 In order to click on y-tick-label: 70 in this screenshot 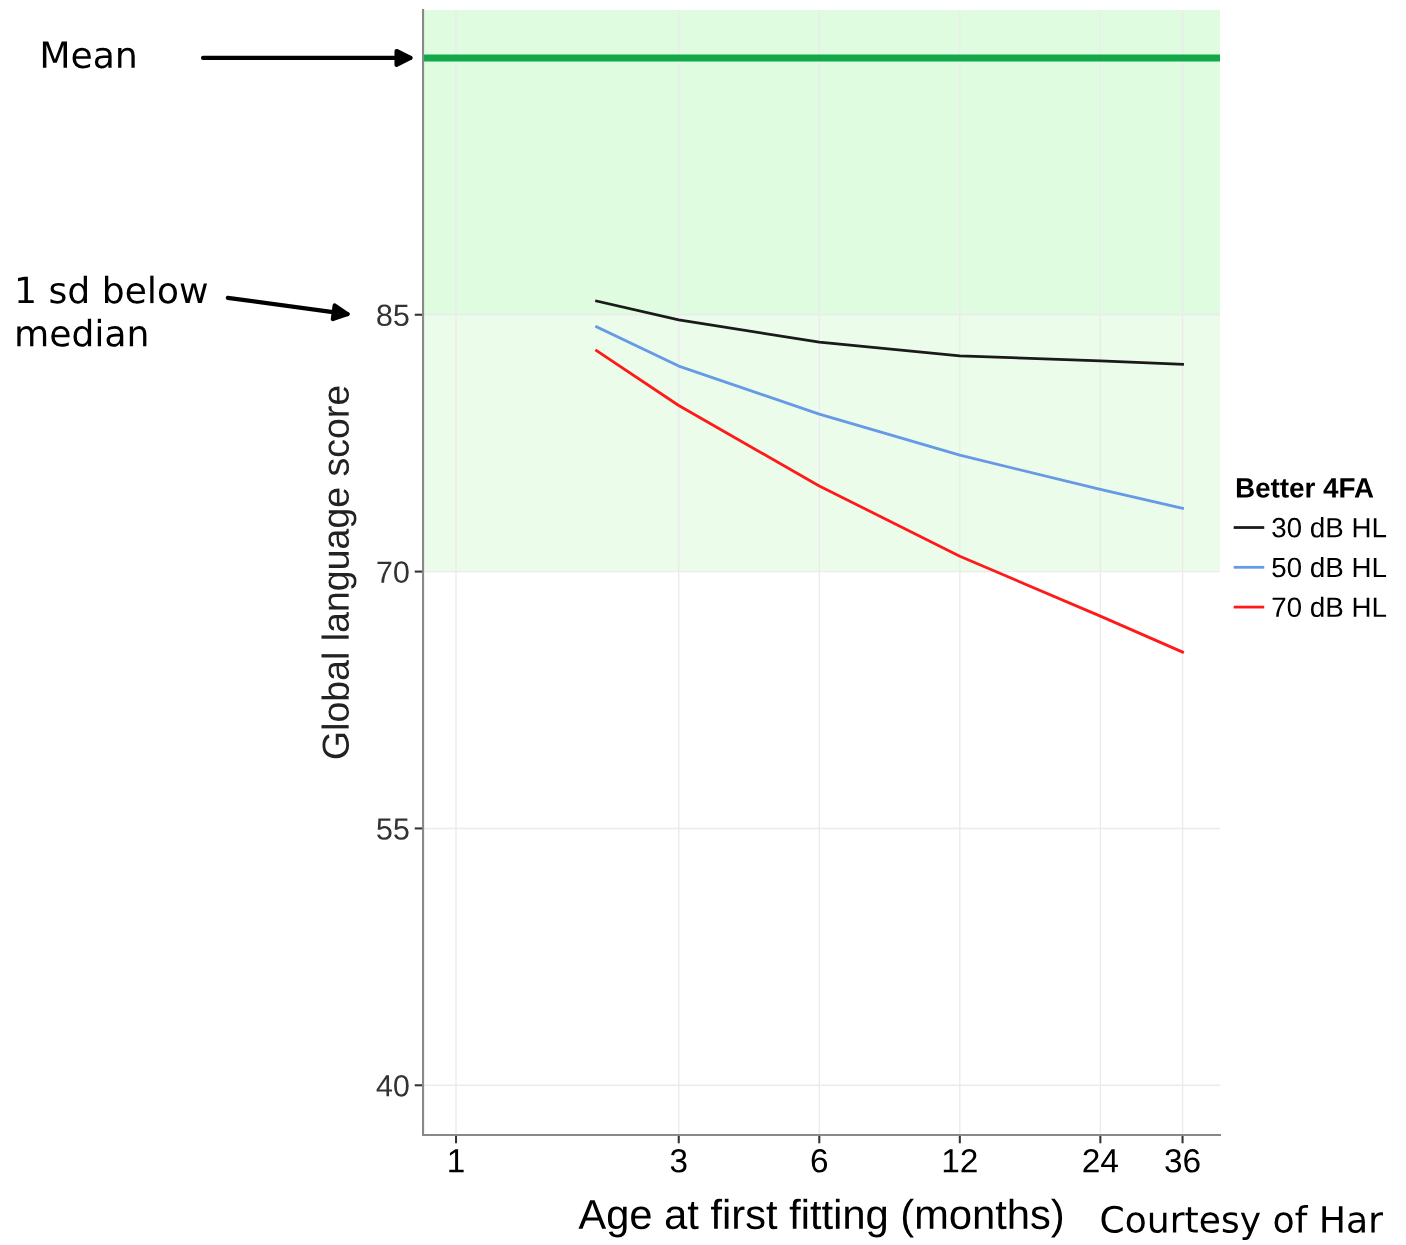, I will do `click(393, 572)`.